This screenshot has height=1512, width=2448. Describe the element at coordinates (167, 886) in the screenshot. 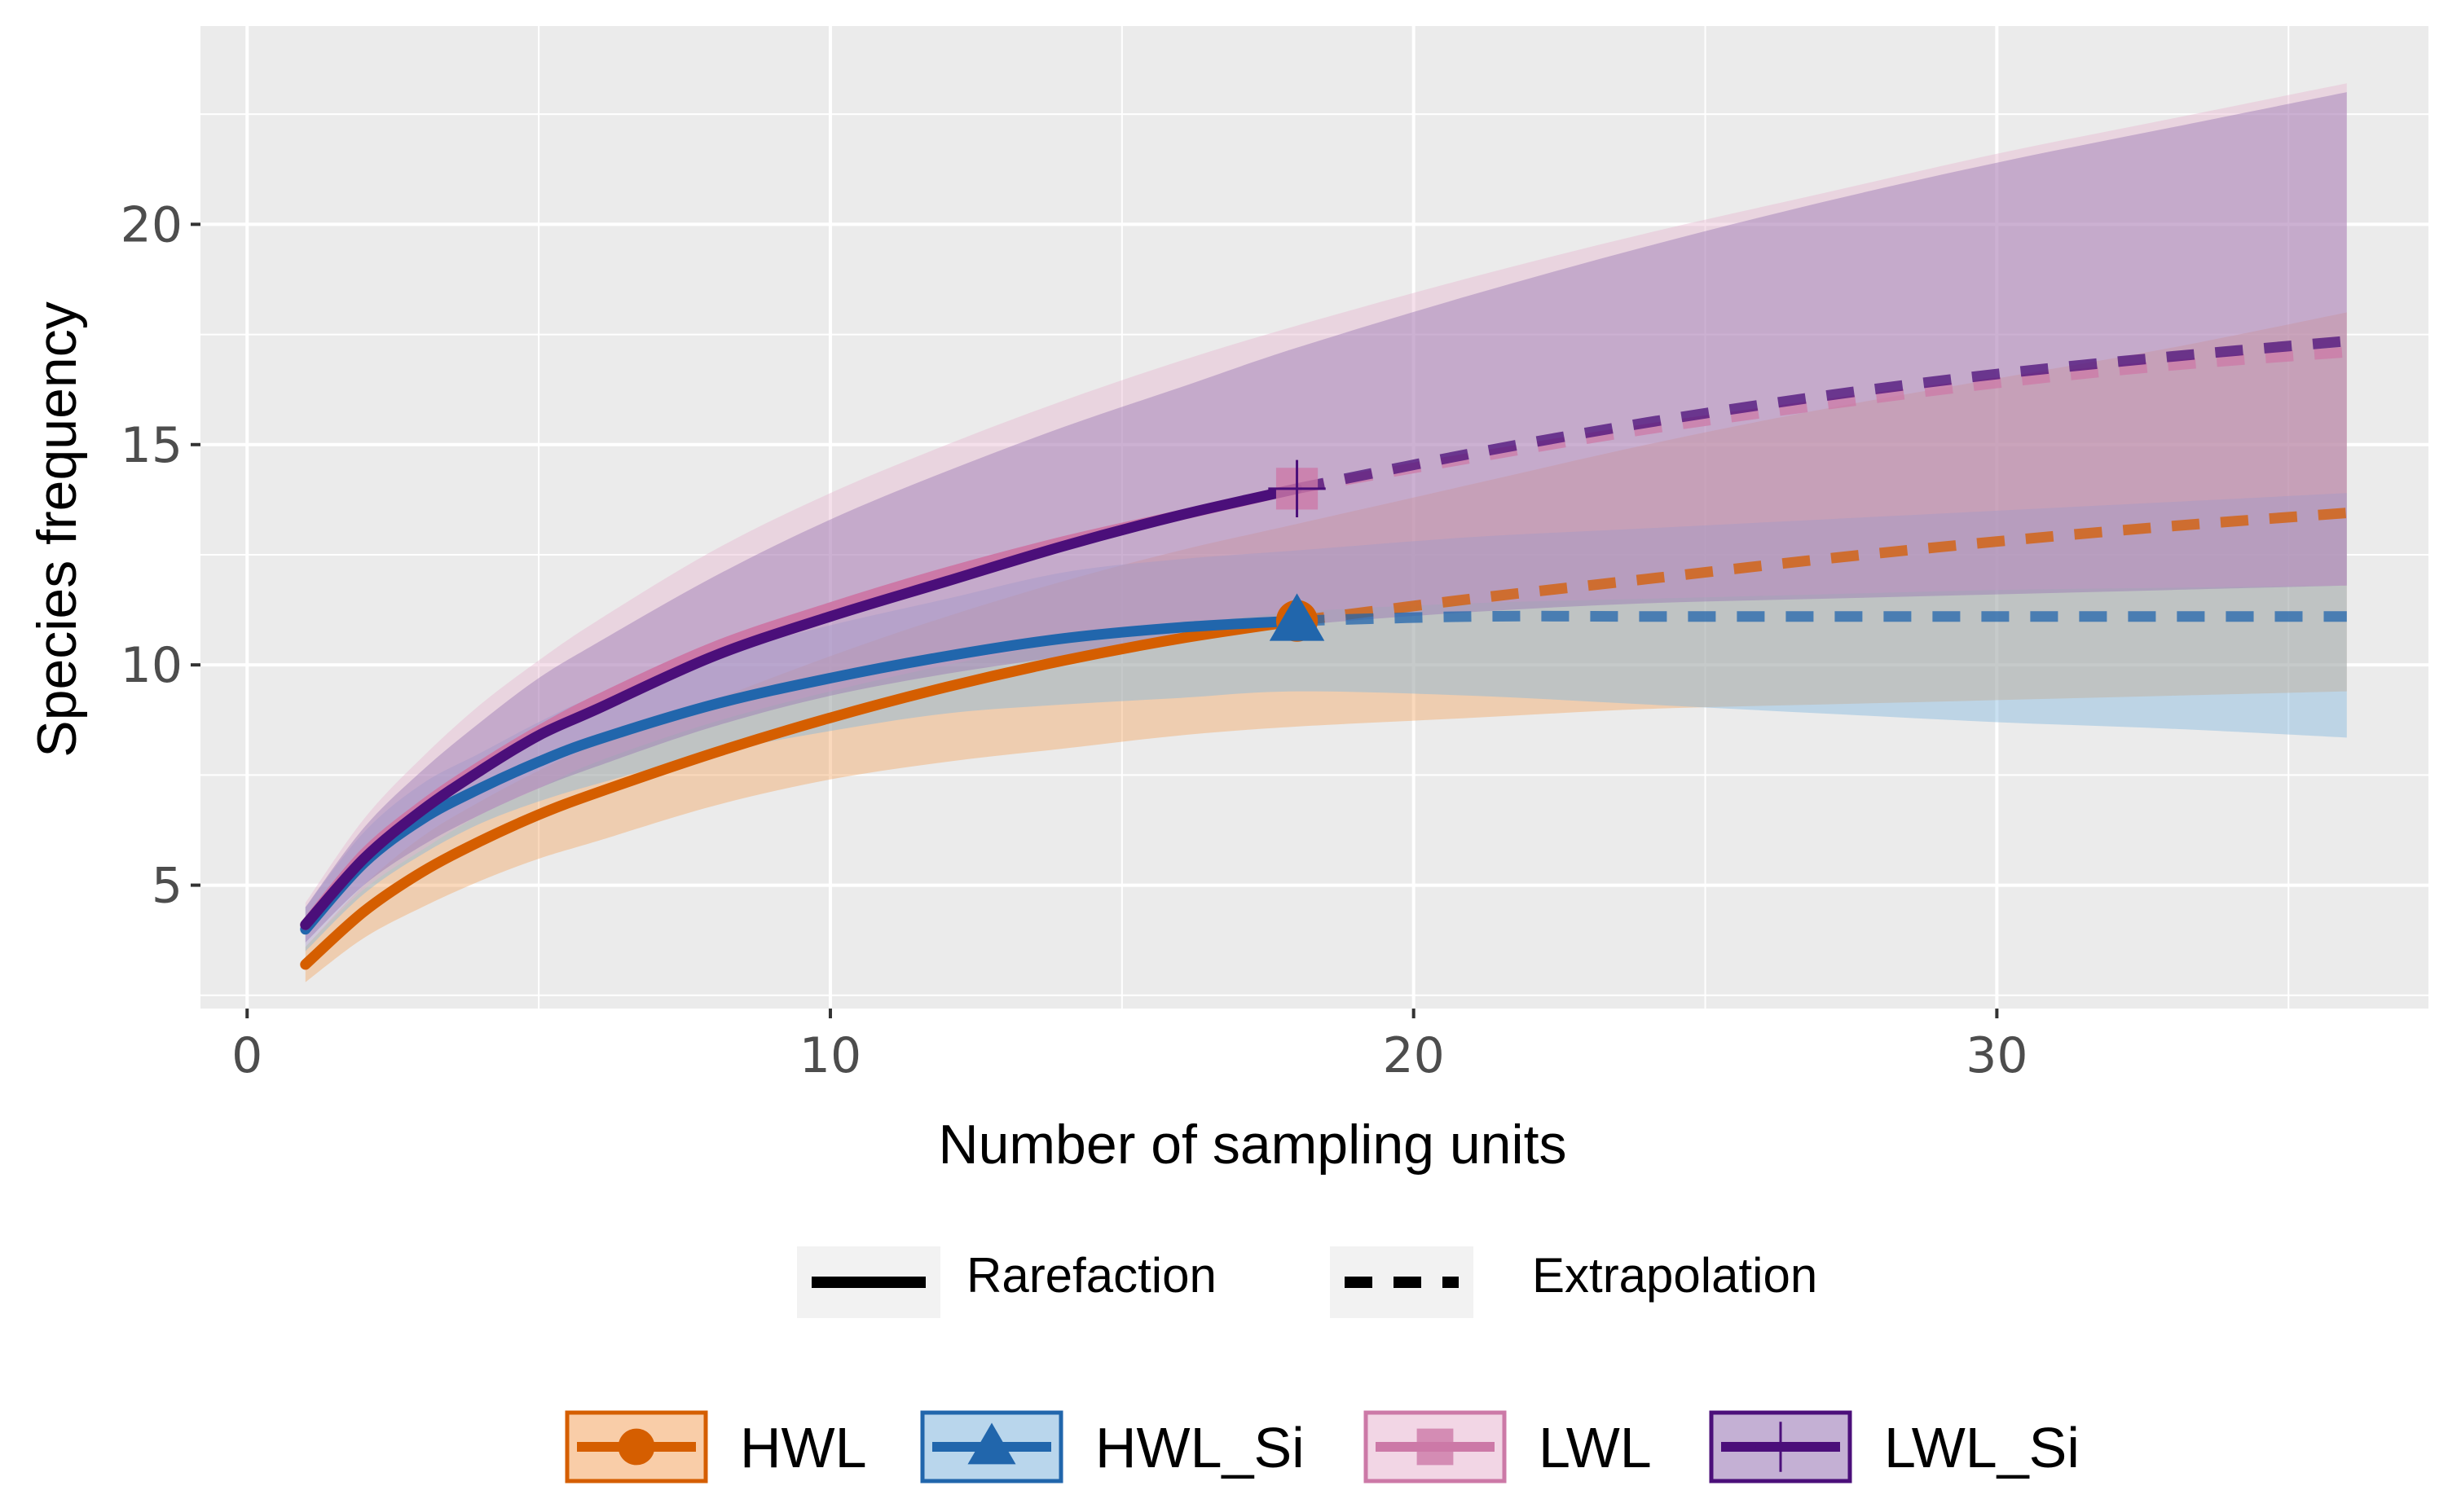

I see `y-tick-label: 5` at that location.